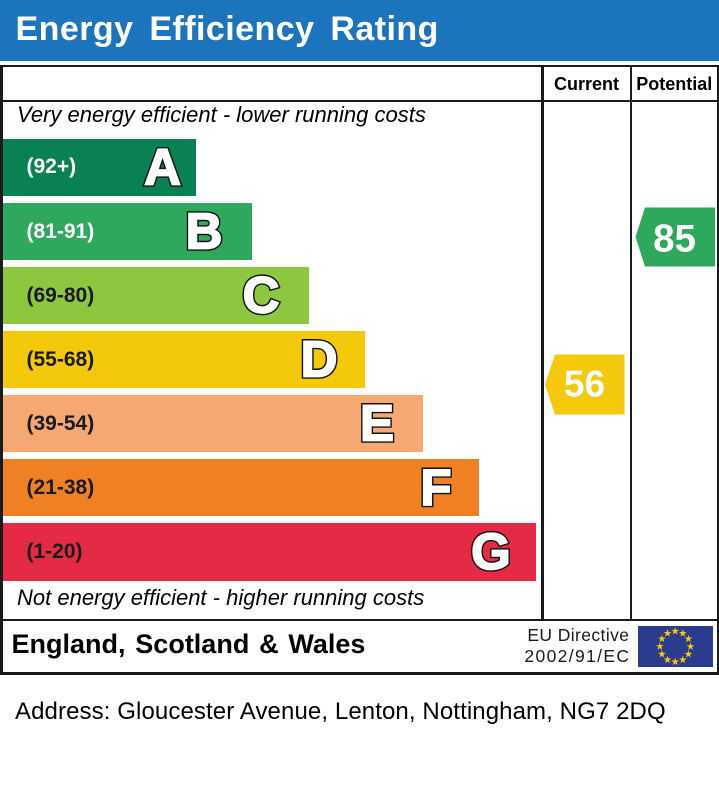 This screenshot has height=805, width=719. What do you see at coordinates (204, 230) in the screenshot?
I see `svg-text: B` at bounding box center [204, 230].